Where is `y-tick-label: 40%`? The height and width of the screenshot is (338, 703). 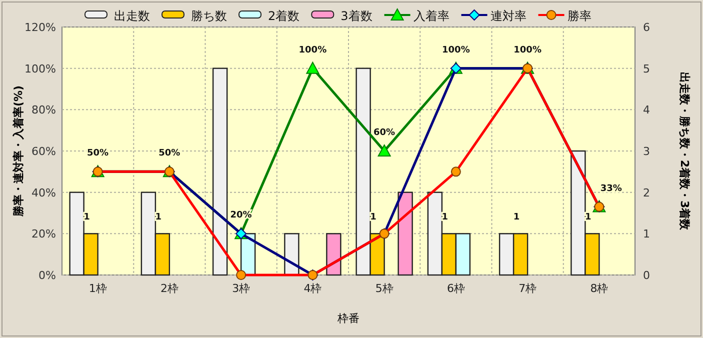 y-tick-label: 40% is located at coordinates (44, 193).